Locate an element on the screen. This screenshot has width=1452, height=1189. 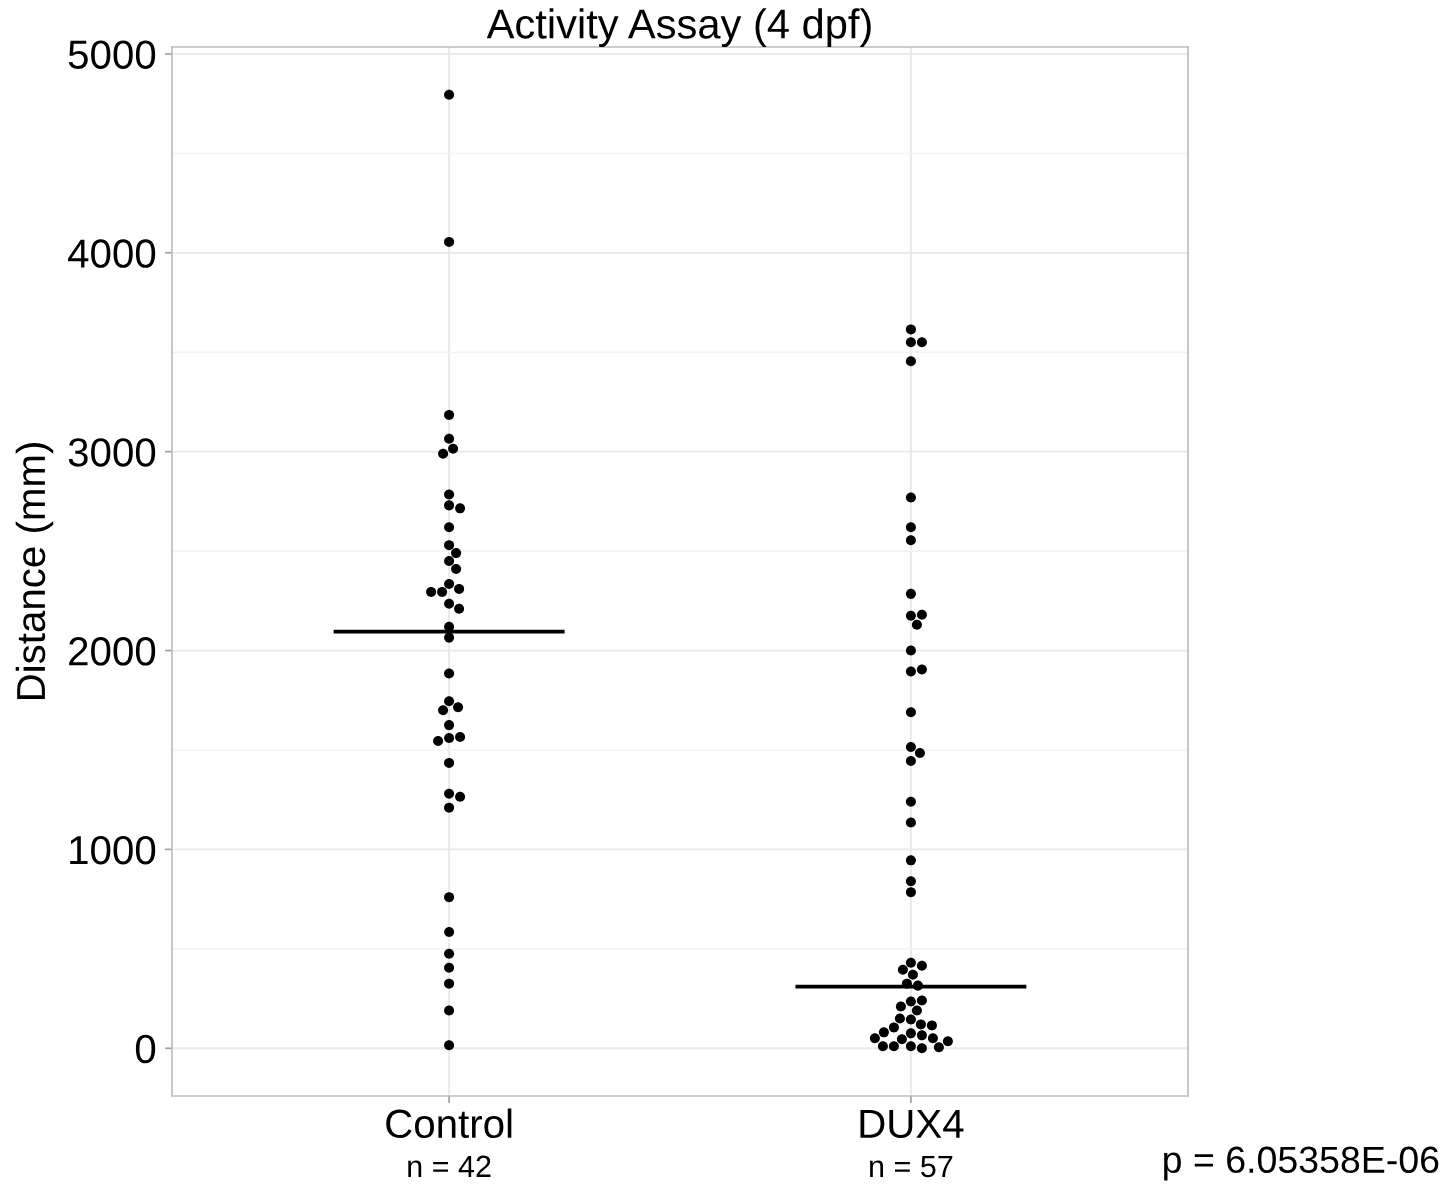
y-tick-label: 5000 is located at coordinates (112, 54).